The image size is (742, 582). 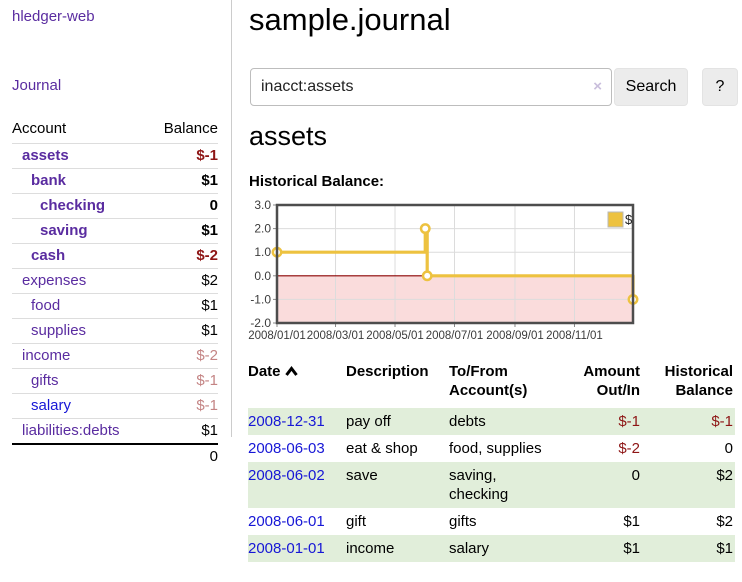 What do you see at coordinates (260, 299) in the screenshot?
I see `svg-text: -1.0` at bounding box center [260, 299].